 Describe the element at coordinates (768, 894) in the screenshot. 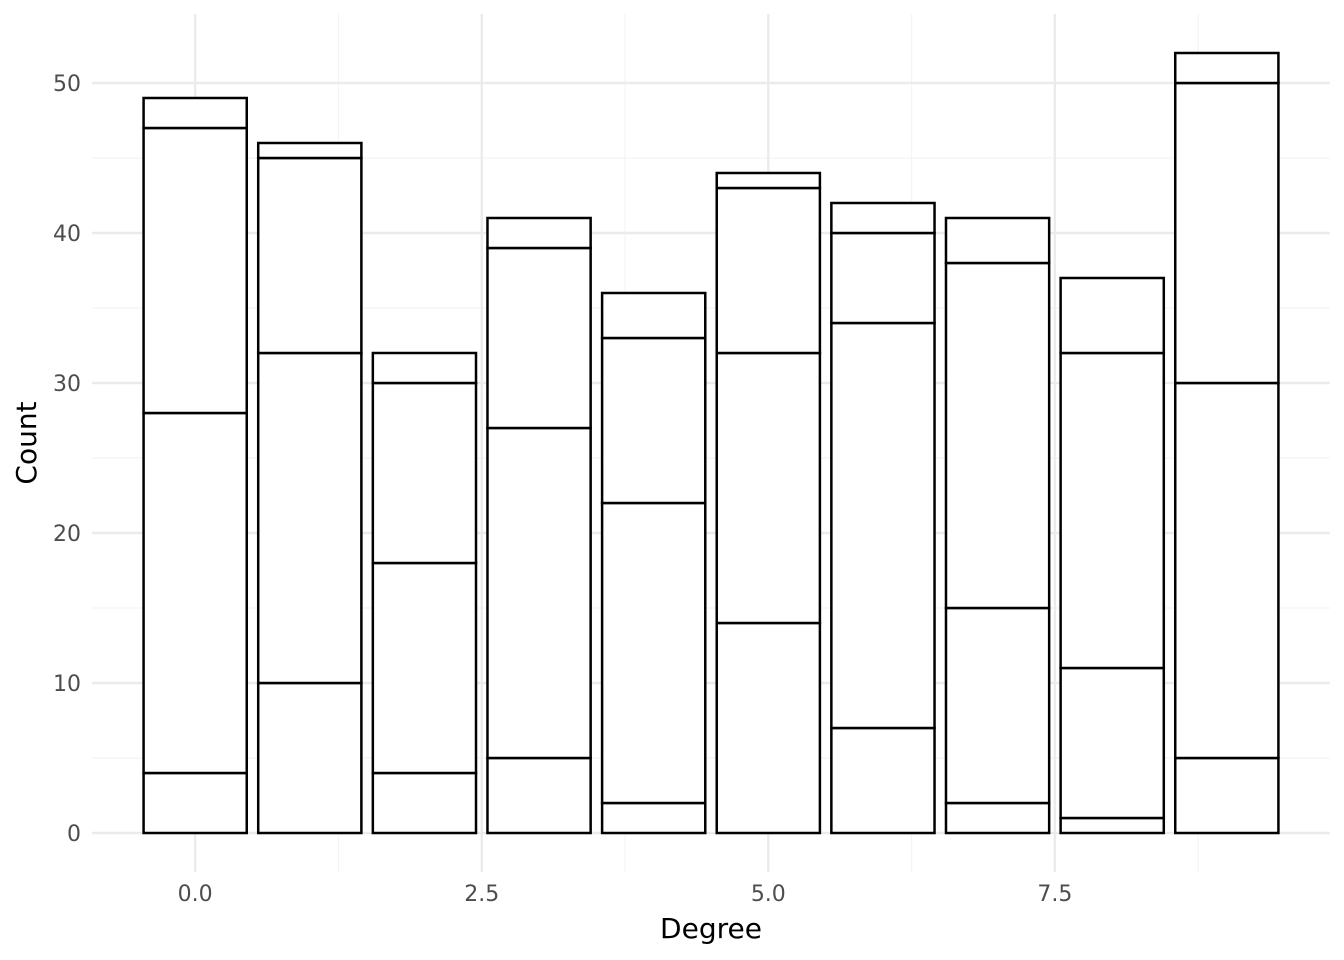

I see `x-tick-label: 5.0` at that location.